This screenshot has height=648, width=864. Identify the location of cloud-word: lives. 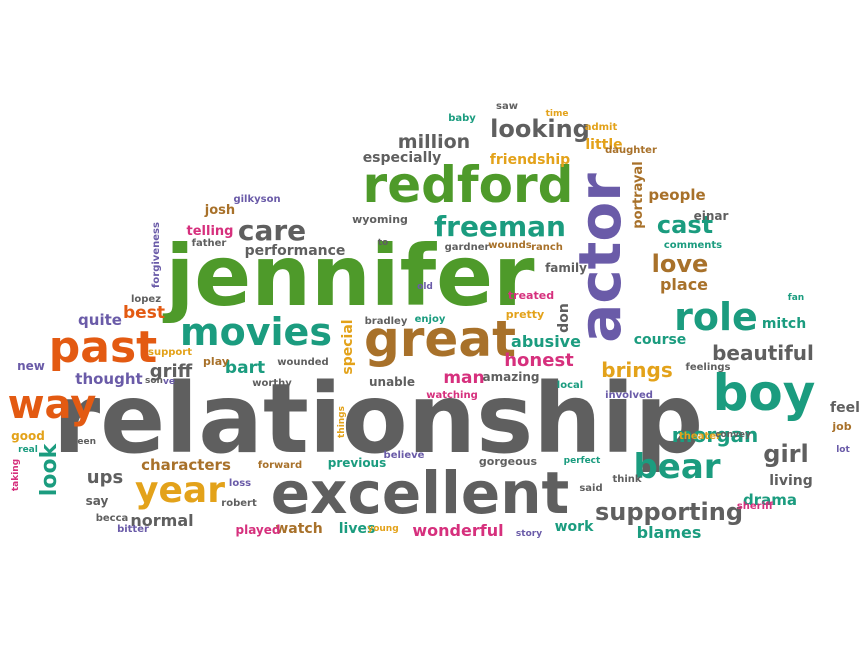
(357, 529).